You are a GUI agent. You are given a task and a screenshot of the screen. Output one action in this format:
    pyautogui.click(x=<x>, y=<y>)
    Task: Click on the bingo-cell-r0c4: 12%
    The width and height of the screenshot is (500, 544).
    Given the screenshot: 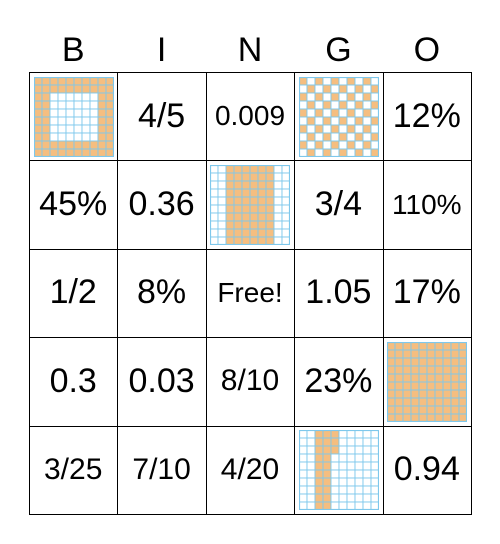 What is the action you would take?
    pyautogui.click(x=427, y=117)
    